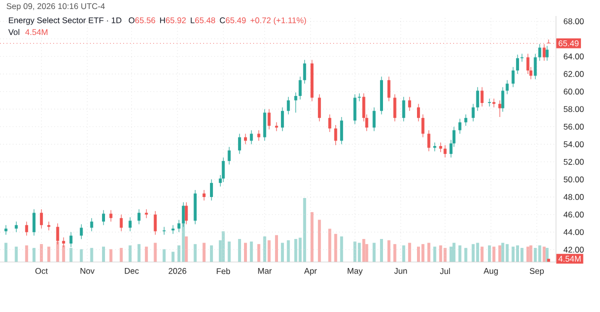 This screenshot has width=600, height=312. What do you see at coordinates (400, 271) in the screenshot?
I see `x-tick-label: Jun` at bounding box center [400, 271].